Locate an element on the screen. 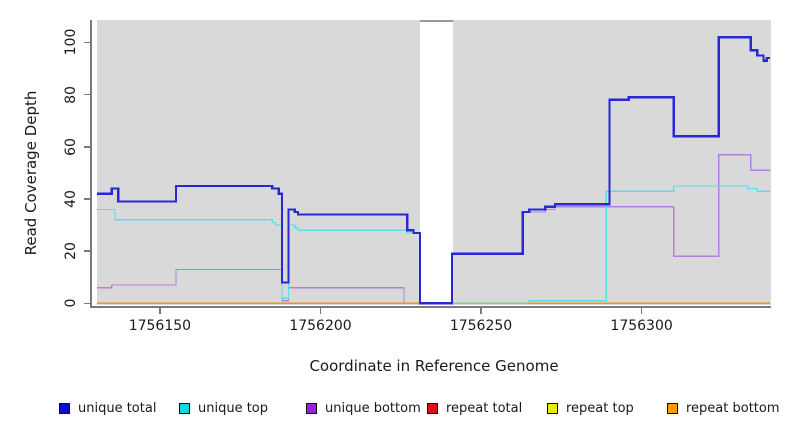  y-axis-line is located at coordinates (91, 163).